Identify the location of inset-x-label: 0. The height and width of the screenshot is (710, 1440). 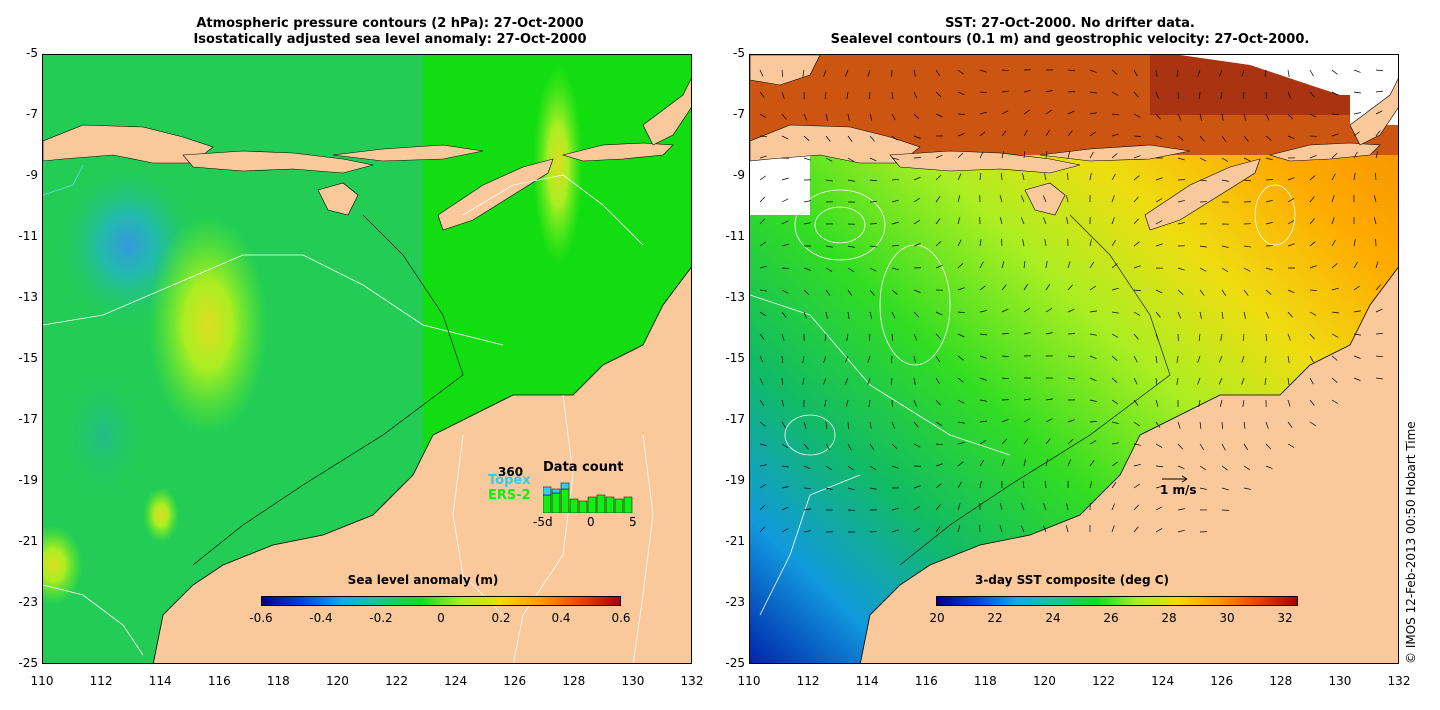
(591, 522).